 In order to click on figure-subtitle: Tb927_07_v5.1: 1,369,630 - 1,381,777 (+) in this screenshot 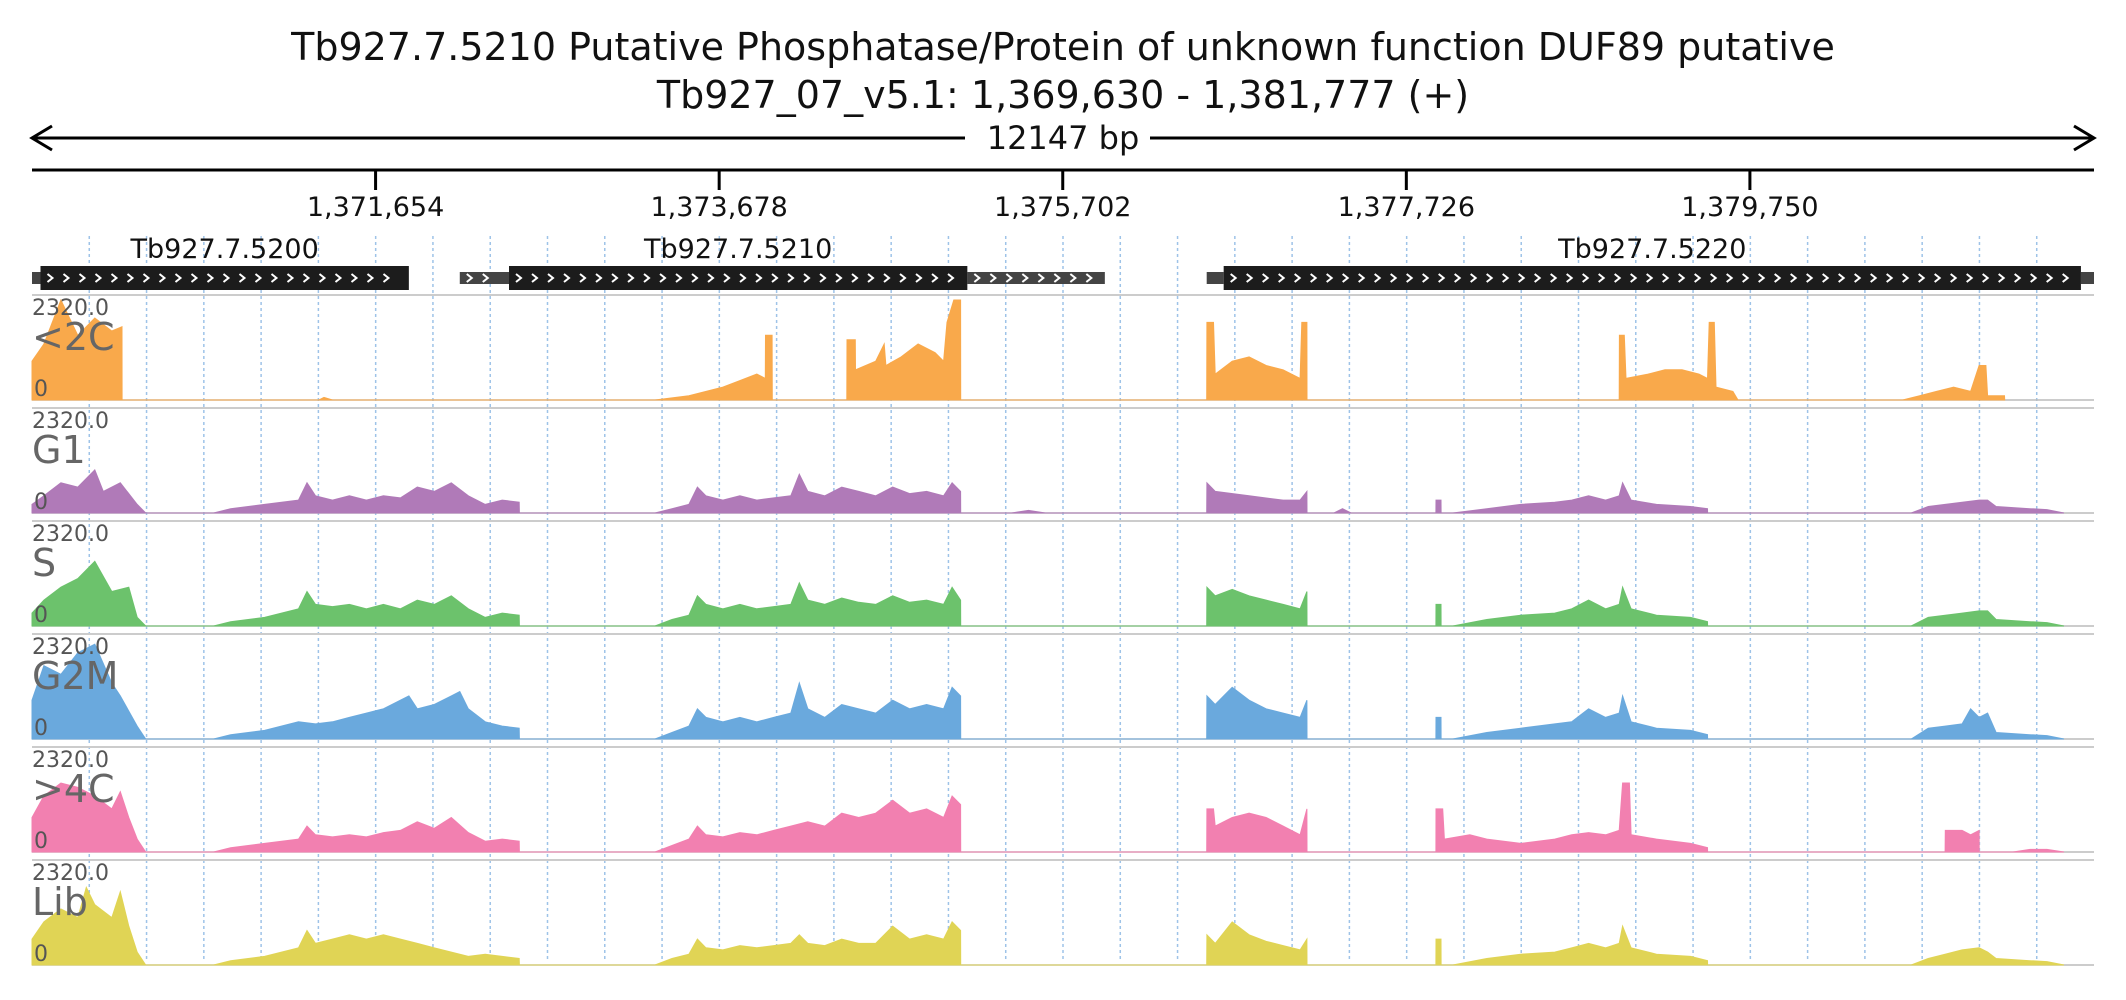, I will do `click(1062, 95)`.